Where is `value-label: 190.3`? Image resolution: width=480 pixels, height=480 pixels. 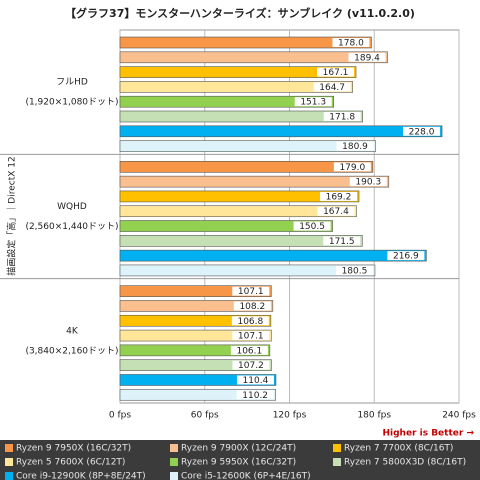 value-label: 190.3 is located at coordinates (368, 183).